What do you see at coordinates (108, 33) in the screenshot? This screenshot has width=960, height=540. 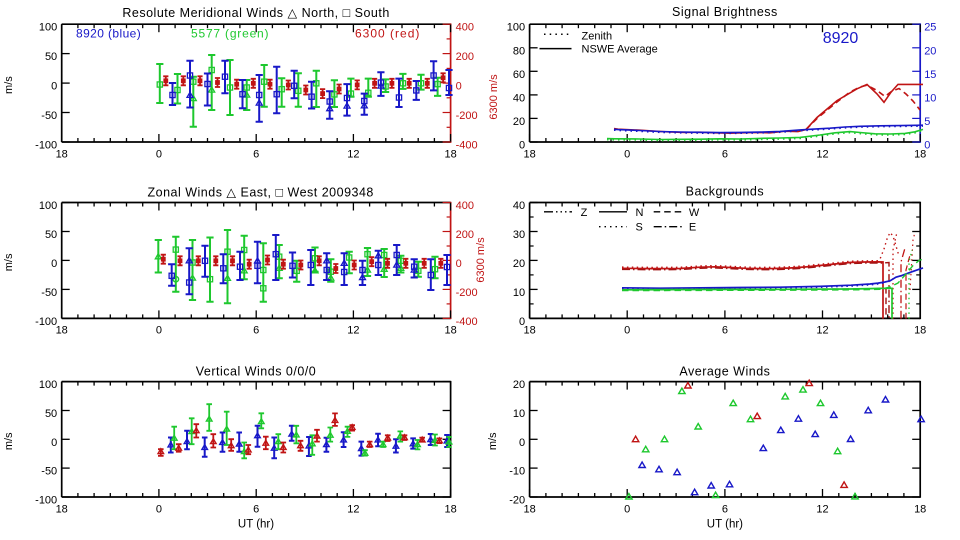 I see `svg-text: 8920 (blue)` at bounding box center [108, 33].